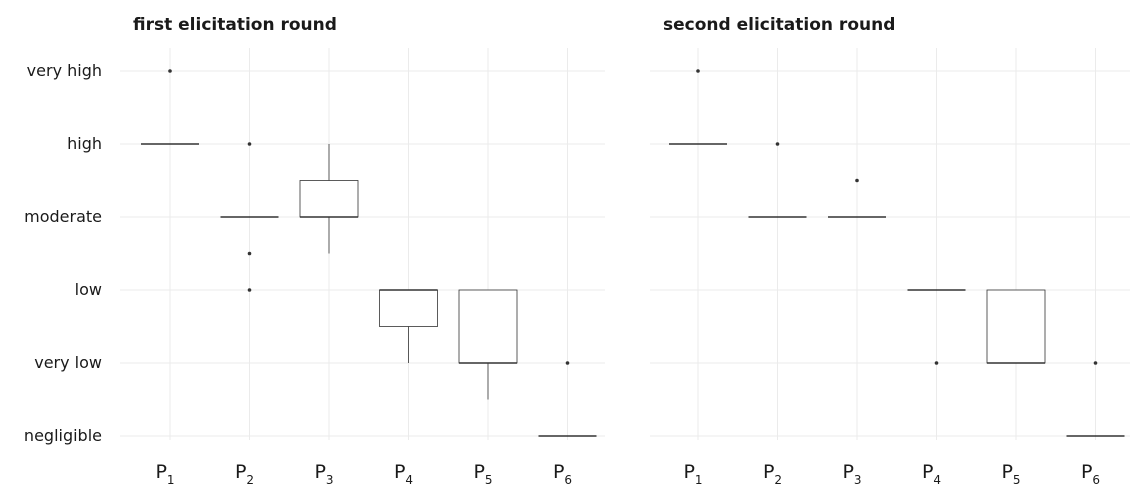 This screenshot has width=1134, height=487. Describe the element at coordinates (235, 25) in the screenshot. I see `panel-title-first: first elicitation round` at that location.